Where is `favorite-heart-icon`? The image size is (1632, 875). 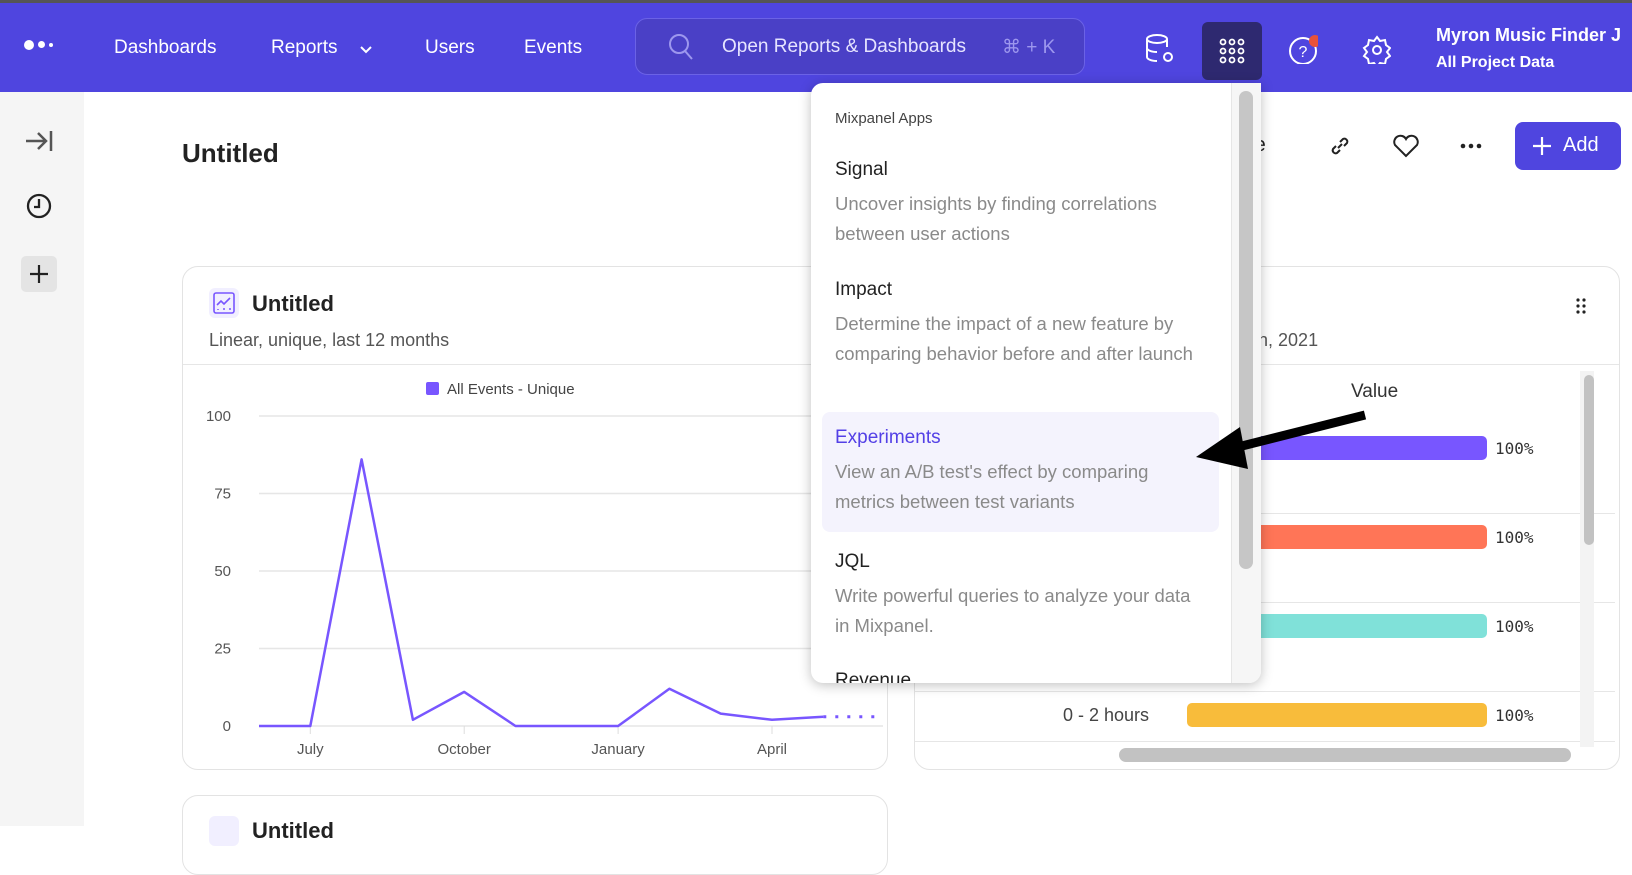
favorite-heart-icon is located at coordinates (1406, 146).